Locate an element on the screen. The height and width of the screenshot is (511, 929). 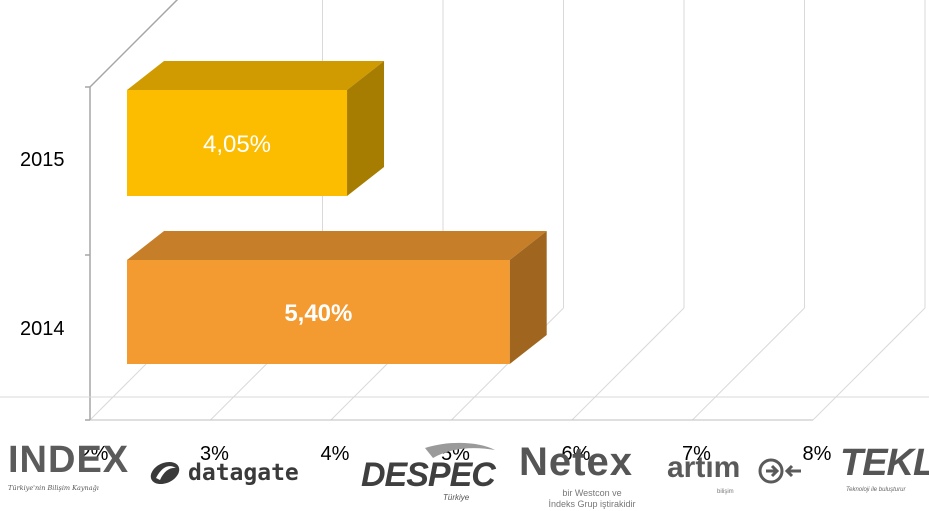
wall-top-edge is located at coordinates (134, 44).